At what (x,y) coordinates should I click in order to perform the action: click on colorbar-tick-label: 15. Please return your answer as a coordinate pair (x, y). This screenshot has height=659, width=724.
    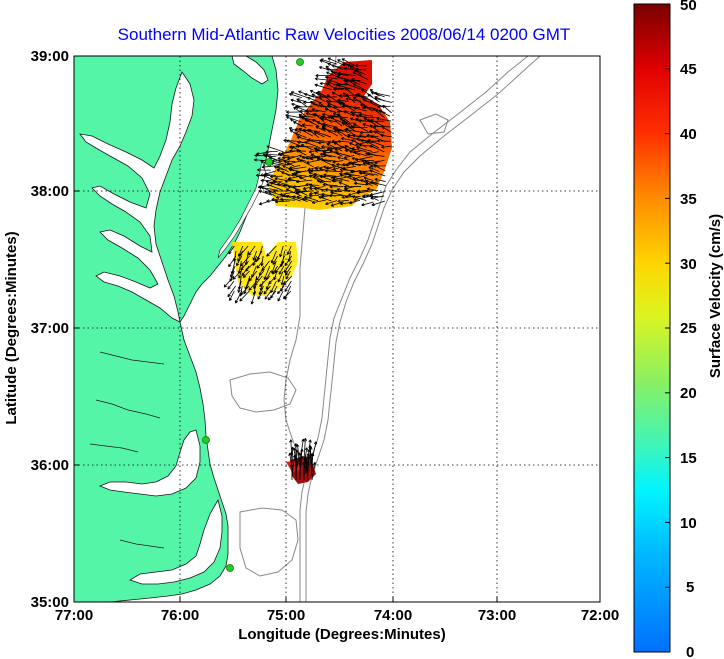
    Looking at the image, I should click on (688, 458).